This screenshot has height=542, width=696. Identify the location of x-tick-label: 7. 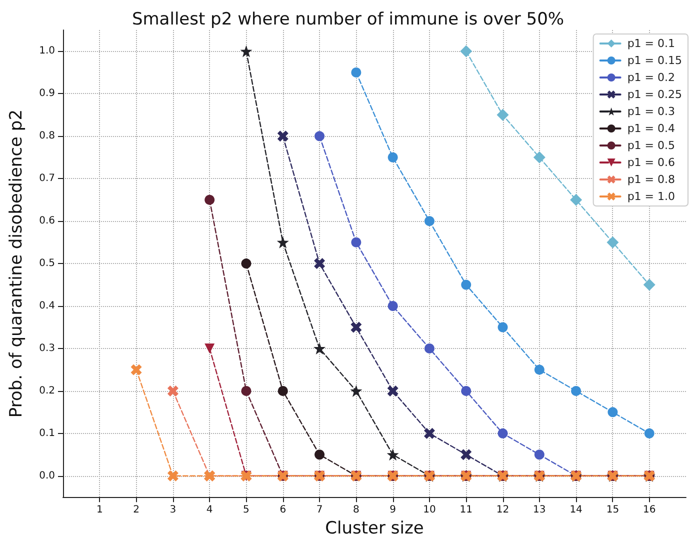
(319, 510).